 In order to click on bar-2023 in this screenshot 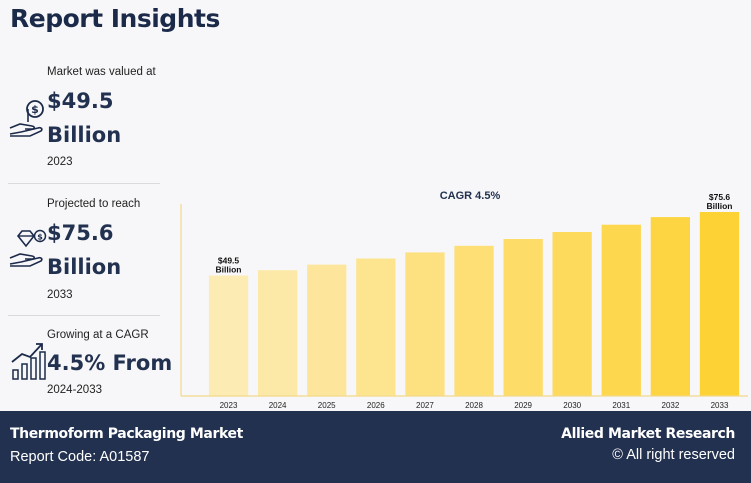, I will do `click(228, 335)`.